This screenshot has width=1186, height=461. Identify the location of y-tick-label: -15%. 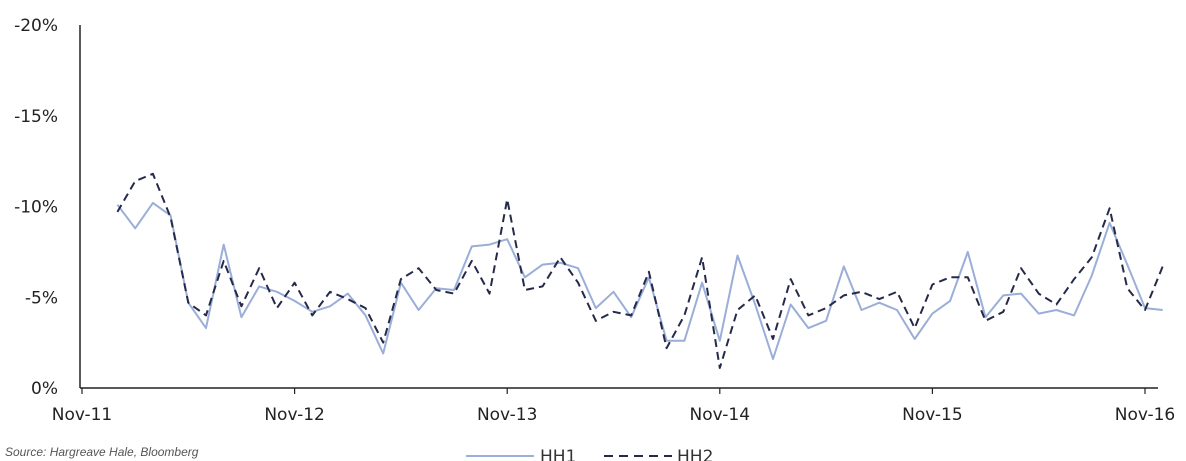
(36, 117).